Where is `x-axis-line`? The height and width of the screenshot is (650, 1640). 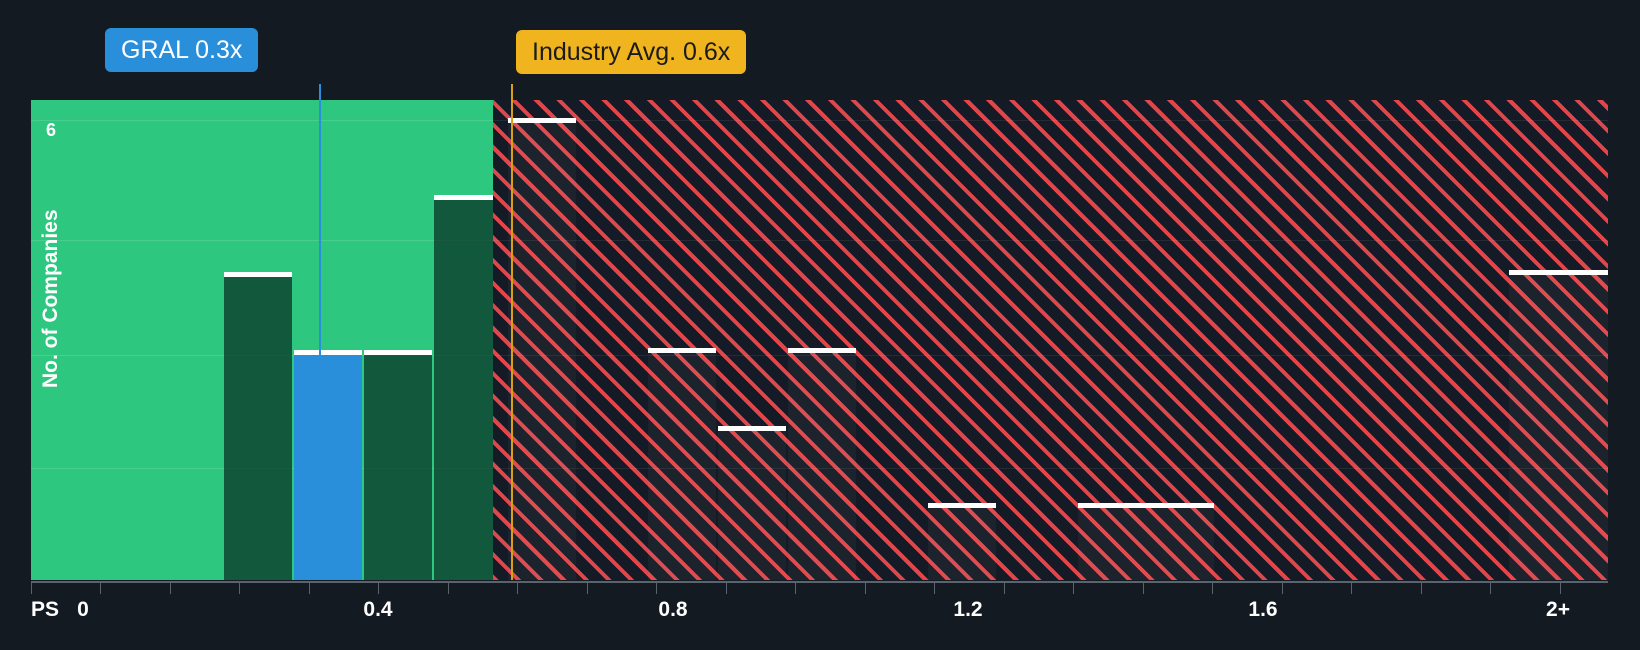
x-axis-line is located at coordinates (819, 582).